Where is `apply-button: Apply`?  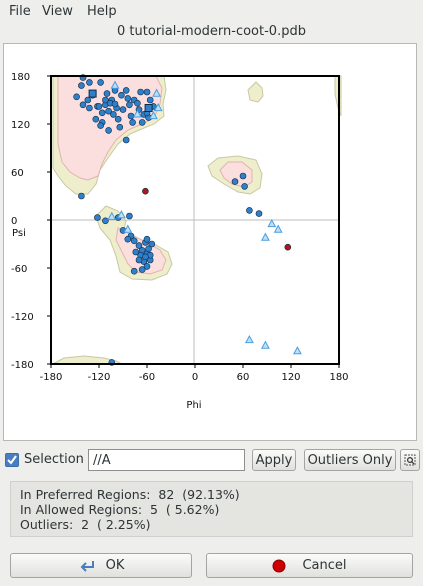
apply-button: Apply is located at coordinates (274, 460).